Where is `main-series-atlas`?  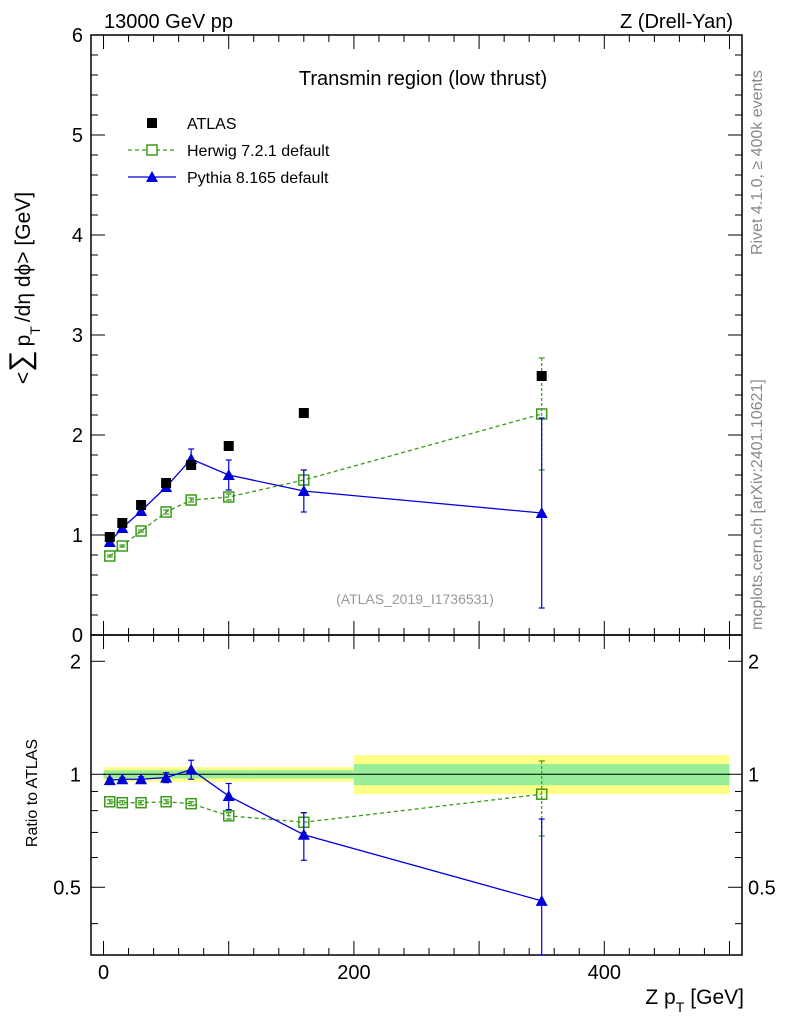
main-series-atlas is located at coordinates (325, 456).